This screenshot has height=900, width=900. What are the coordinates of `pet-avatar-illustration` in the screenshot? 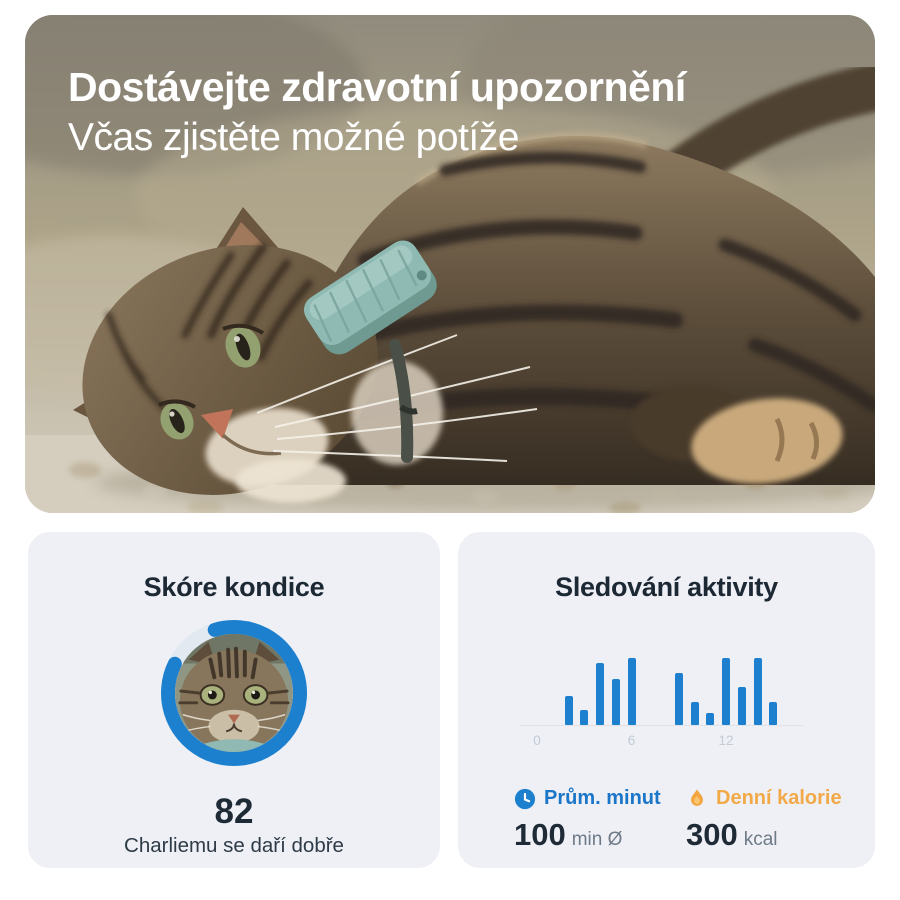 It's located at (234, 693).